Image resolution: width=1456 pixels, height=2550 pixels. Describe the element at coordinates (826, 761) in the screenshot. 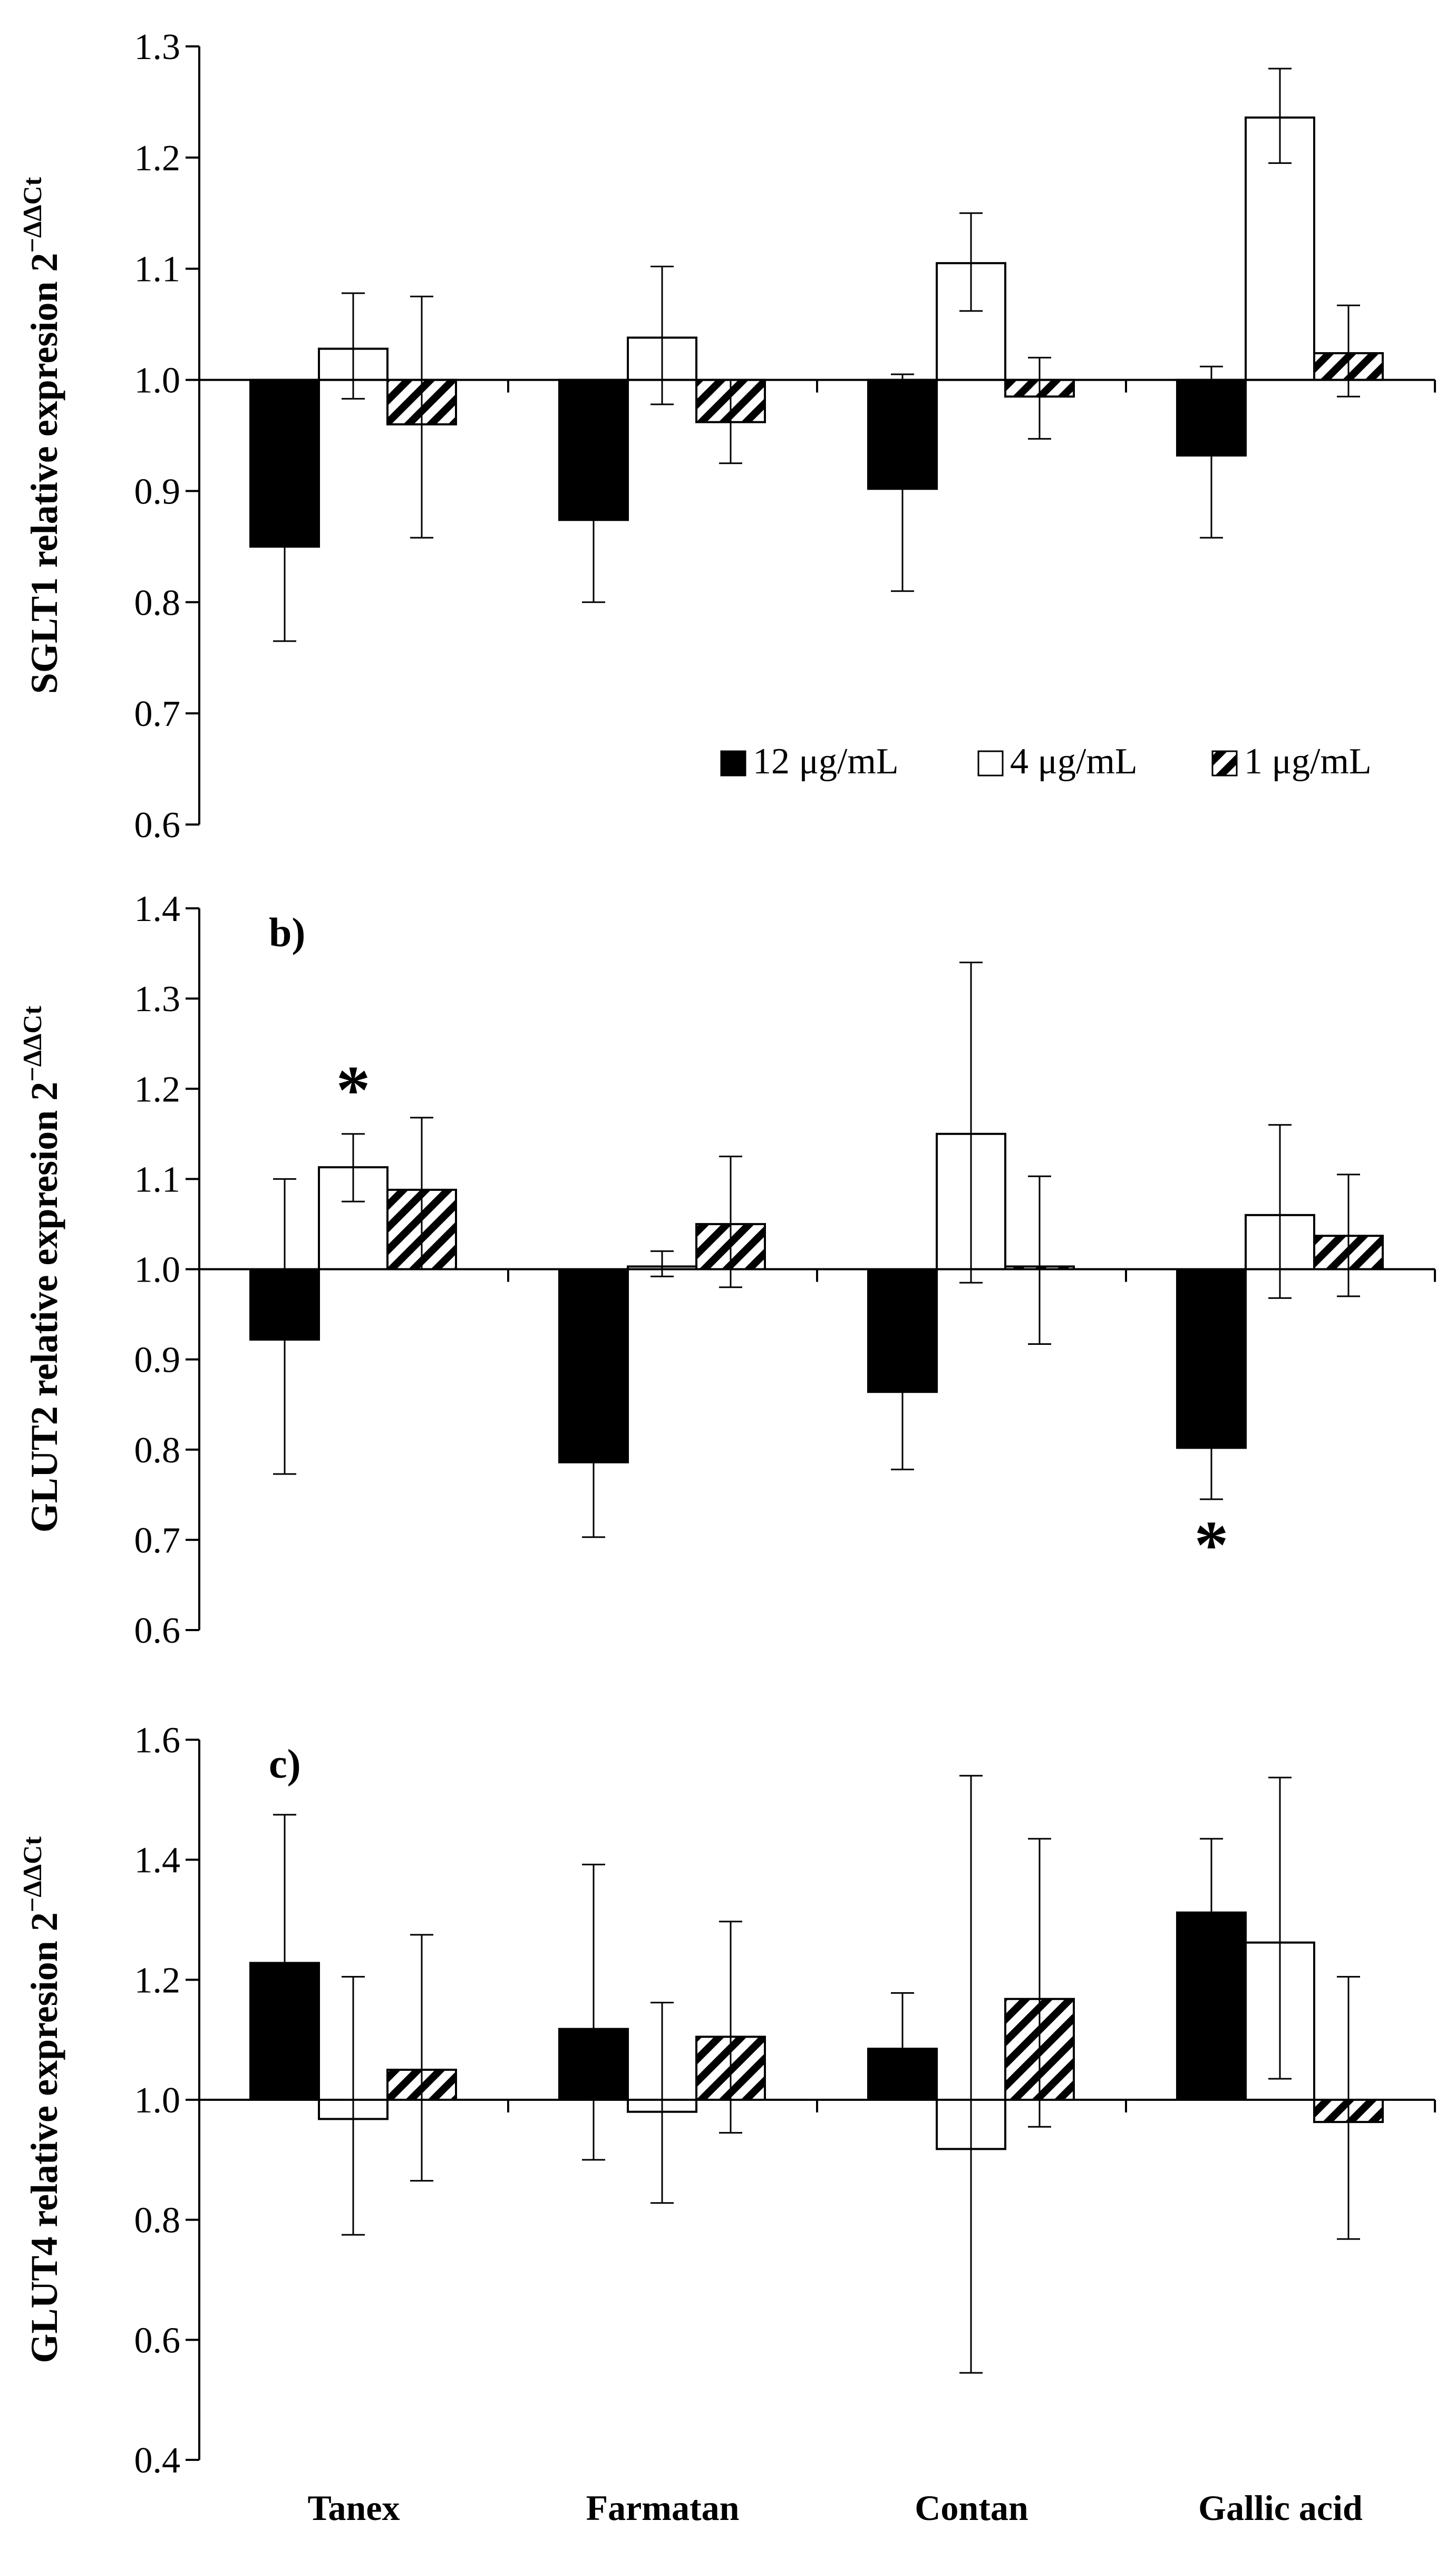

I see `legend-label-1: 12 μg/mL` at that location.